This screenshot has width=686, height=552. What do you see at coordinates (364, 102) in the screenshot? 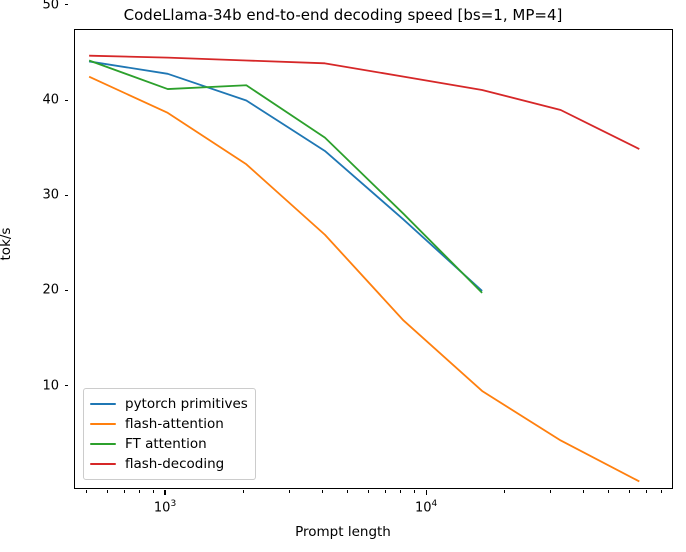
I see `series-line` at bounding box center [364, 102].